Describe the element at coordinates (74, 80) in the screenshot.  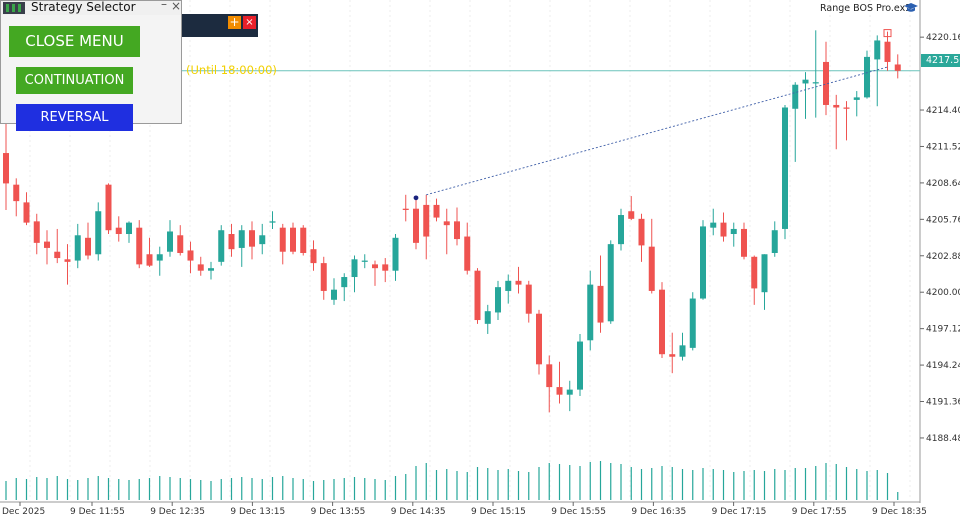
I see `continuation-button: CONTINUATION` at that location.